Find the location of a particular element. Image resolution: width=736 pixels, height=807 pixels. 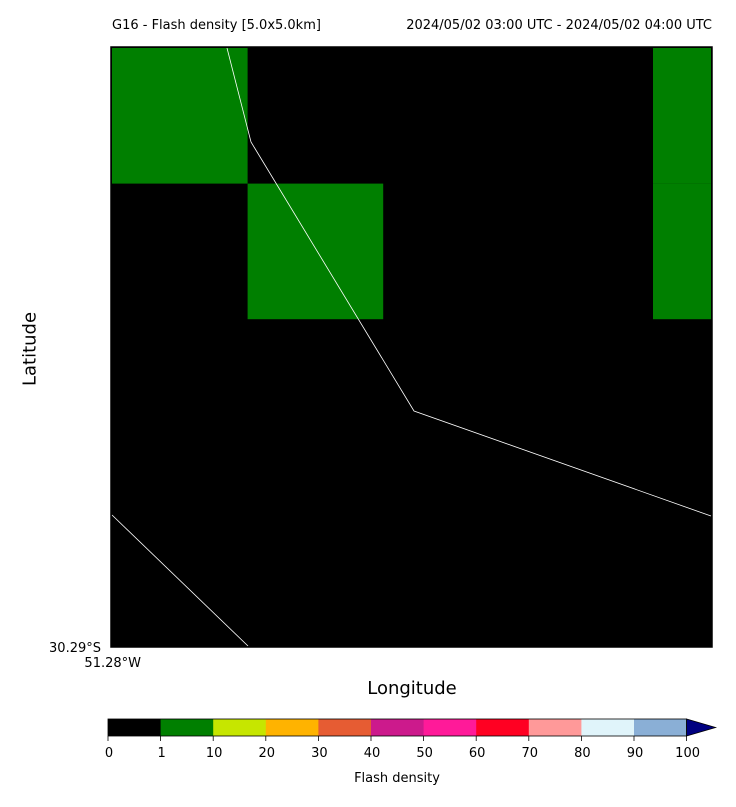

x-axis-label: Longitude is located at coordinates (412, 688).